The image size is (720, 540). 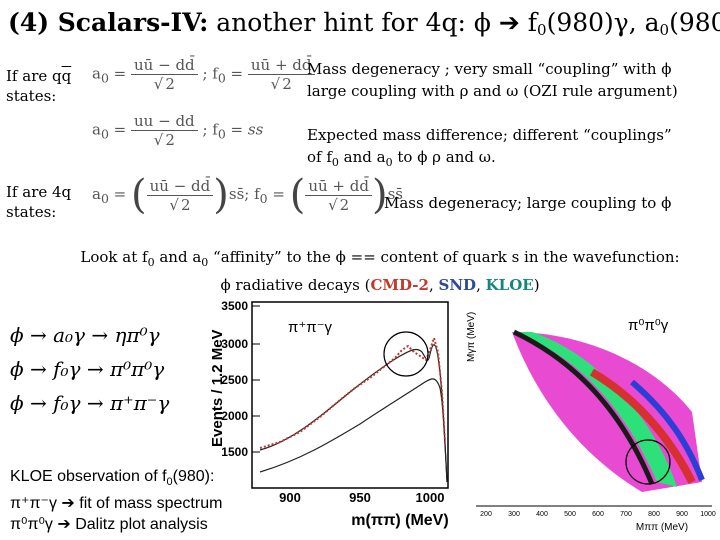 What do you see at coordinates (648, 325) in the screenshot?
I see `channel-label: π⁰π⁰γ` at bounding box center [648, 325].